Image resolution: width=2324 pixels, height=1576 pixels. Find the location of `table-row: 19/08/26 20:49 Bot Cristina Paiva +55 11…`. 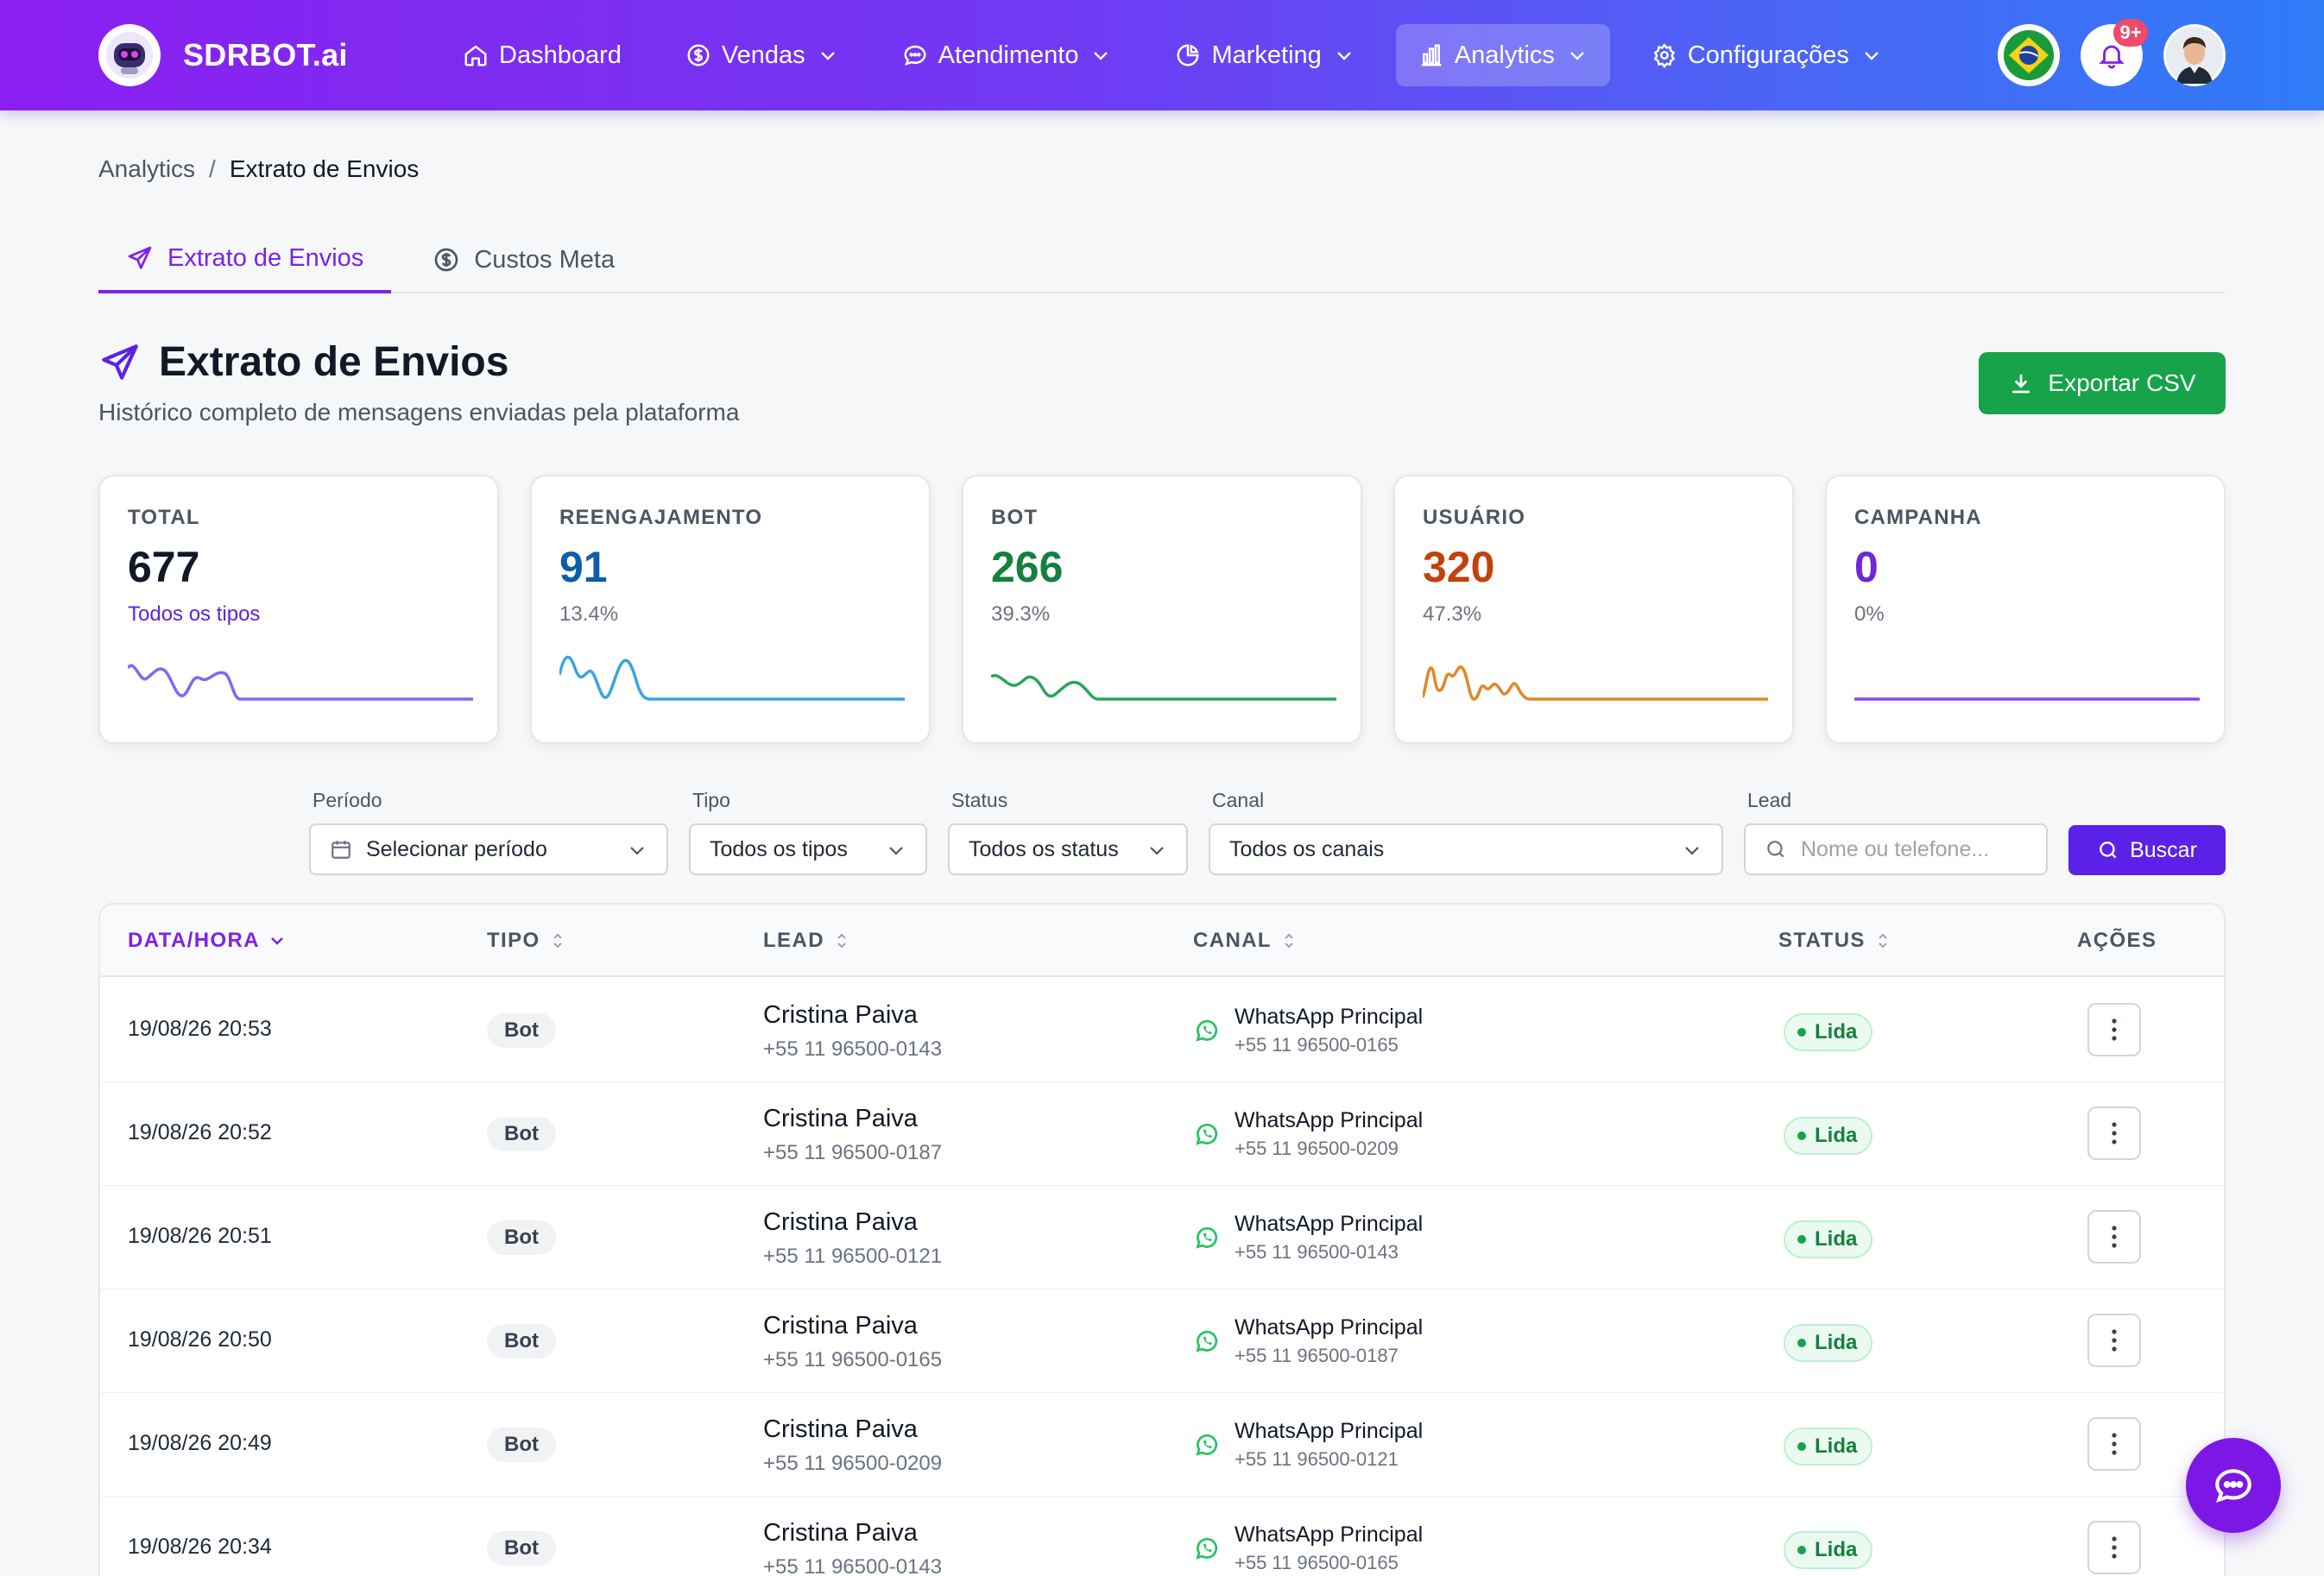

table-row: 19/08/26 20:49 Bot Cristina Paiva +55 11… is located at coordinates (1162, 1445).